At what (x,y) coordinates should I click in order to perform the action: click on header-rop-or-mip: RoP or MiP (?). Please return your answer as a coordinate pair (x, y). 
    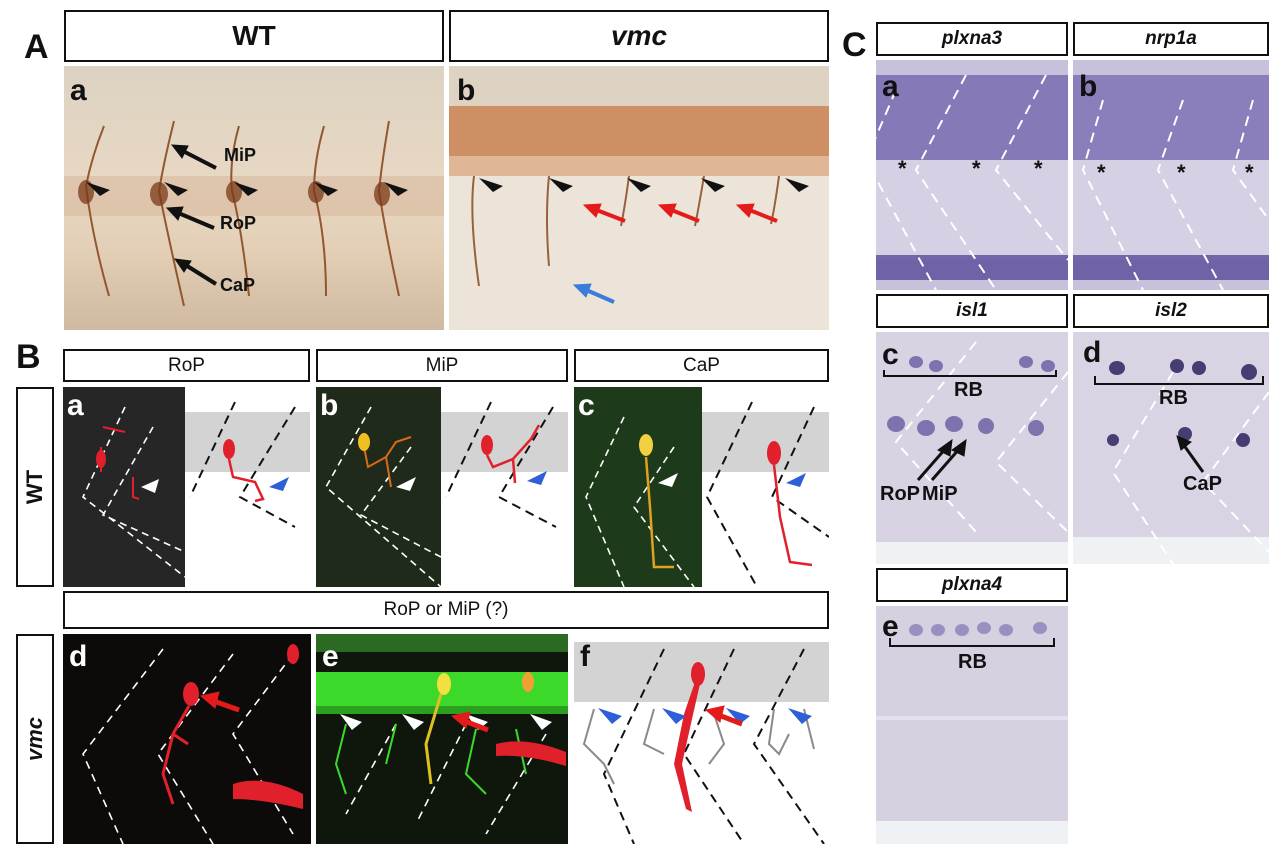
    Looking at the image, I should click on (446, 610).